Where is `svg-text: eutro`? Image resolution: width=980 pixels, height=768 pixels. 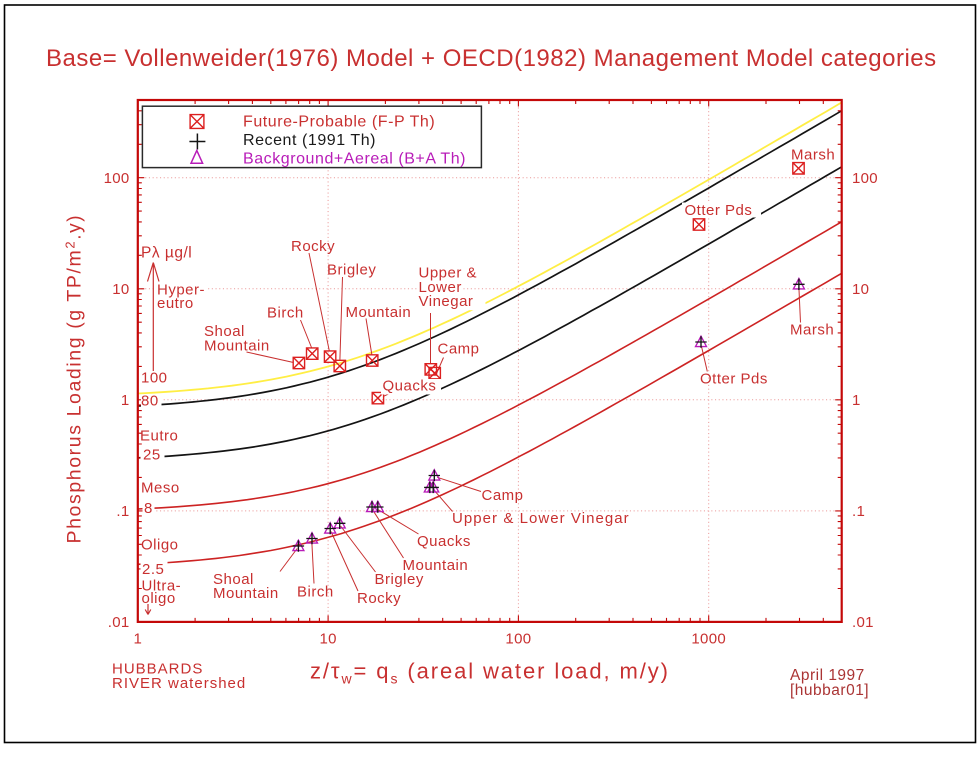
svg-text: eutro is located at coordinates (175, 303).